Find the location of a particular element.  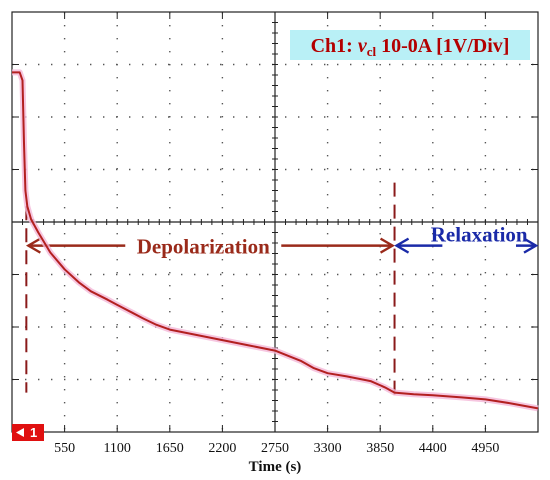

relaxation-arrowhead-right is located at coordinates (531, 245).